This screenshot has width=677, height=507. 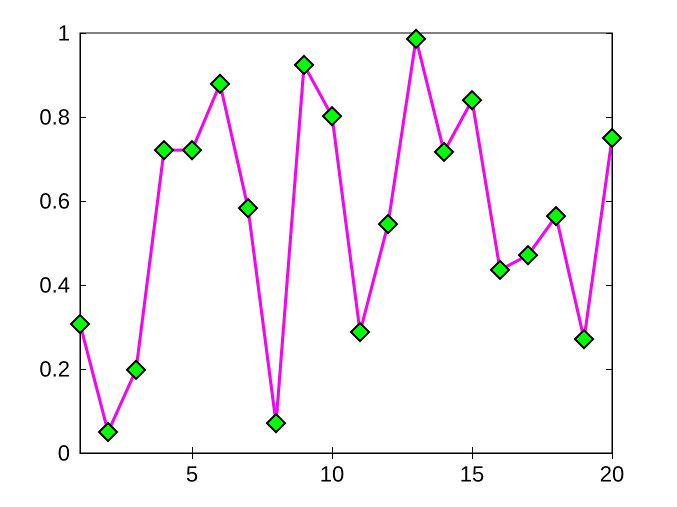 I want to click on y-tick-label: 1, so click(x=64, y=33).